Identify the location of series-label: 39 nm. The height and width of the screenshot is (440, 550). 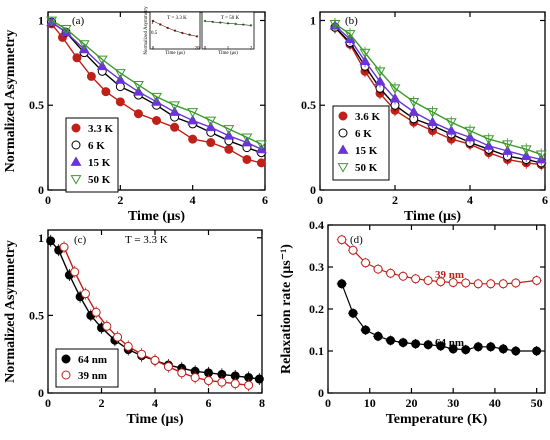
(449, 275).